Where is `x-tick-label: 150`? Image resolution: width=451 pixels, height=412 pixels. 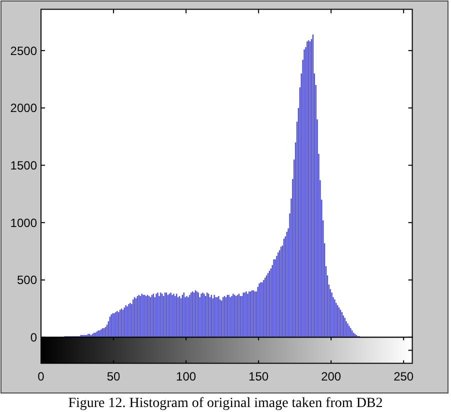 x-tick-label: 150 is located at coordinates (258, 377).